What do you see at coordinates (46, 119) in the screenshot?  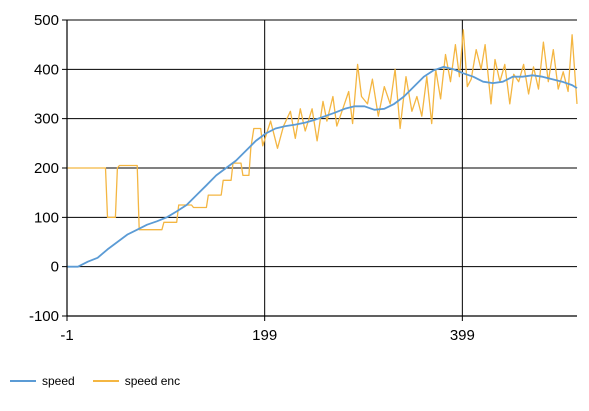 I see `y-tick-label: 300` at bounding box center [46, 119].